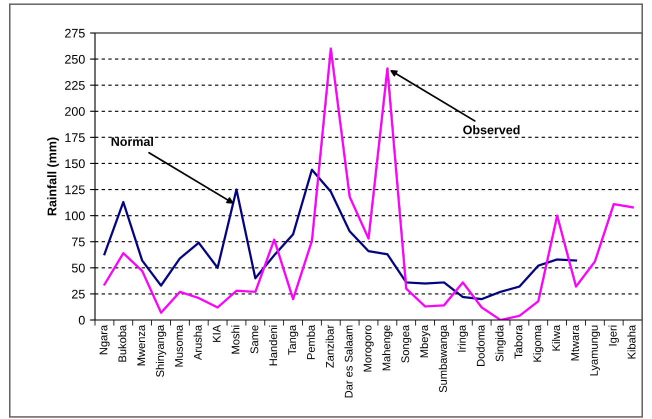 The image size is (652, 419). Describe the element at coordinates (463, 338) in the screenshot. I see `x-tick-label: Iringa` at that location.